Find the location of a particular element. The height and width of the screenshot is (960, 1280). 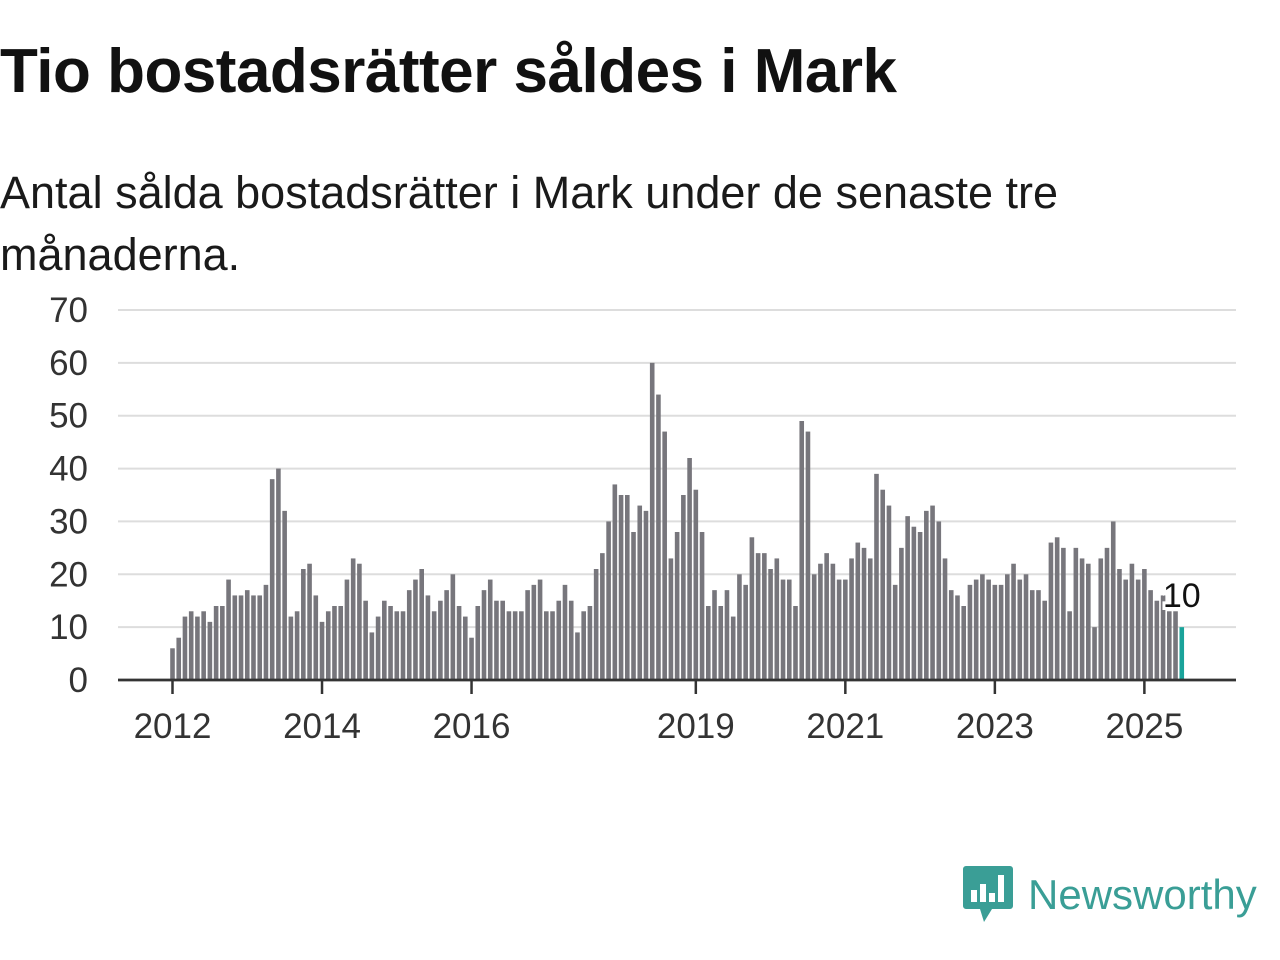

chart-title: Tio bostadsrätter såldes i Mark is located at coordinates (448, 71).